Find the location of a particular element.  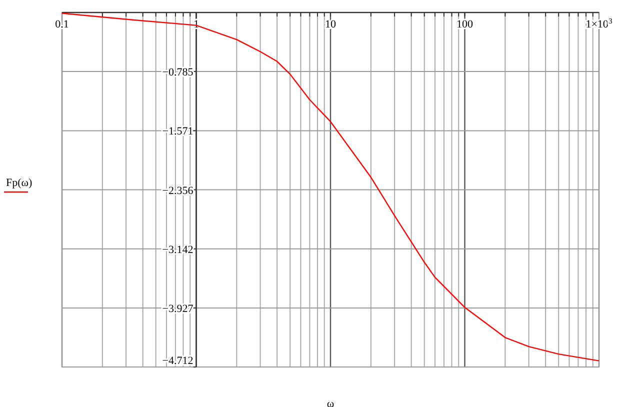

y-tick-label: −0.785 is located at coordinates (178, 72).